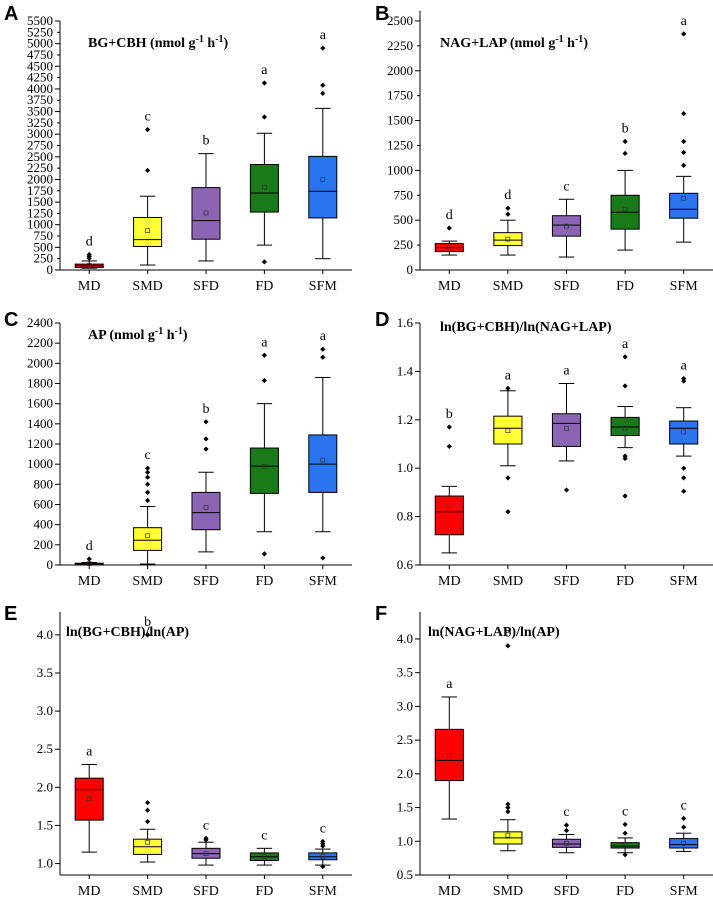 The width and height of the screenshot is (713, 900). What do you see at coordinates (404, 219) in the screenshot?
I see `y-tick-label: 500` at bounding box center [404, 219].